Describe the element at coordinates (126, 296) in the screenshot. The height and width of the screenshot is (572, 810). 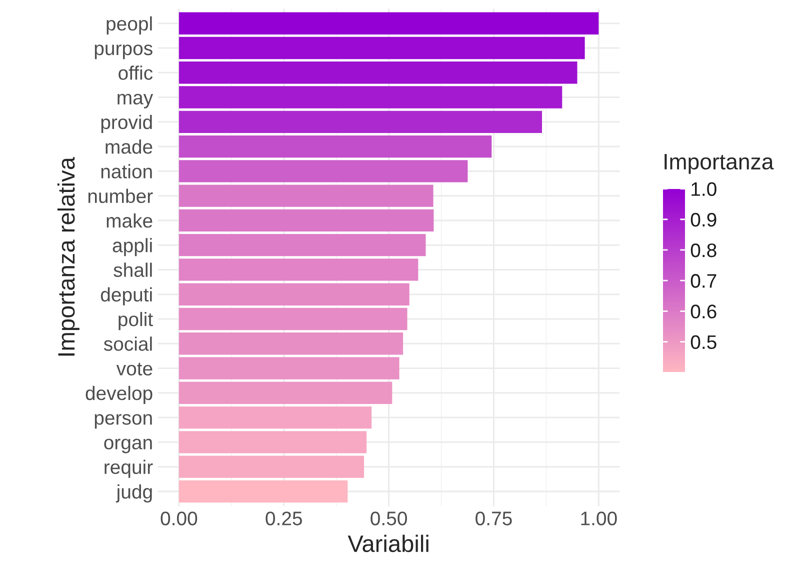
I see `y-tick-label: deputi` at that location.